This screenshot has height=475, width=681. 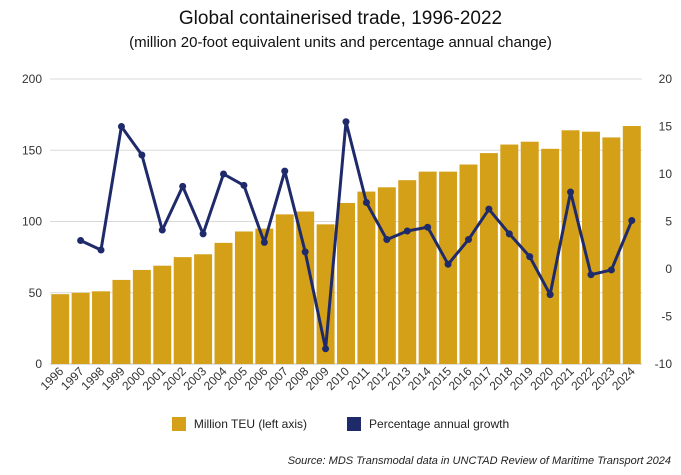 I want to click on growth-point-2001, so click(x=162, y=230).